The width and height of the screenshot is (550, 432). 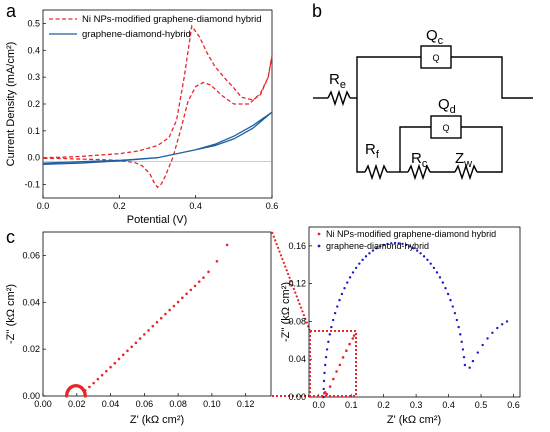 What do you see at coordinates (376, 172) in the screenshot?
I see `circuit-resistor-rf` at bounding box center [376, 172].